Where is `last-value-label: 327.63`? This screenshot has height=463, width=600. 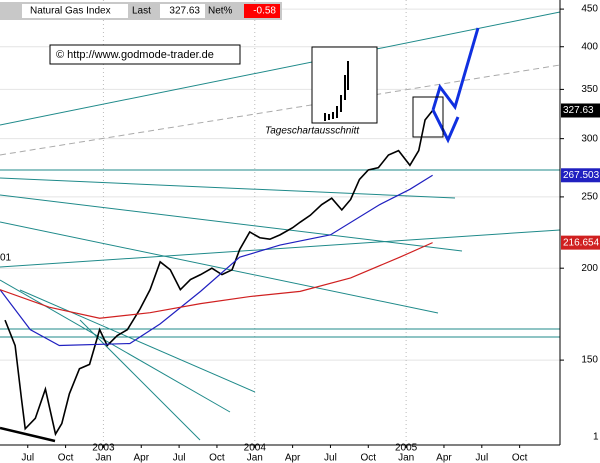
last-value-label: 327.63 is located at coordinates (578, 110).